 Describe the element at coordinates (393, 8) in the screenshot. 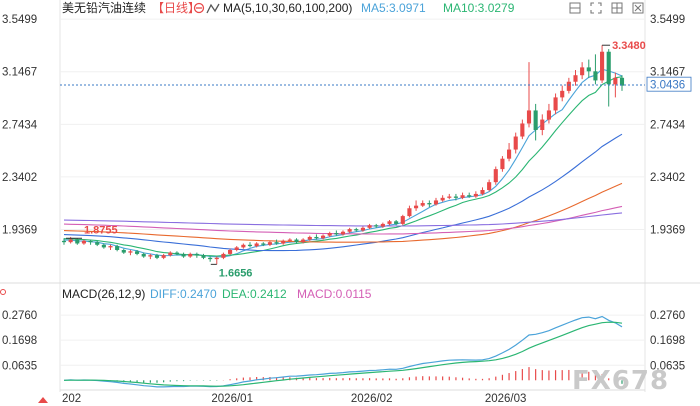

I see `ma5-label: MA5:3.0971` at that location.